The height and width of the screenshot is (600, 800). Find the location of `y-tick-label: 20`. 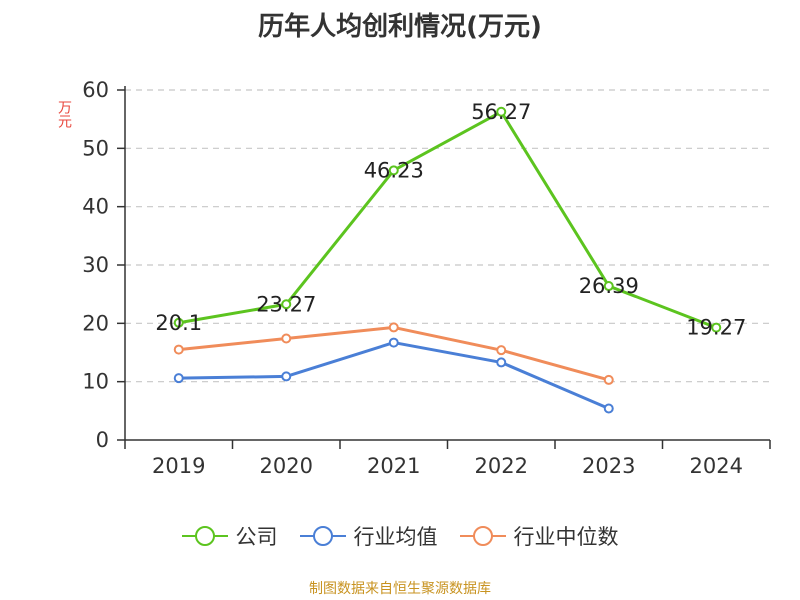

y-tick-label: 20 is located at coordinates (95, 323).